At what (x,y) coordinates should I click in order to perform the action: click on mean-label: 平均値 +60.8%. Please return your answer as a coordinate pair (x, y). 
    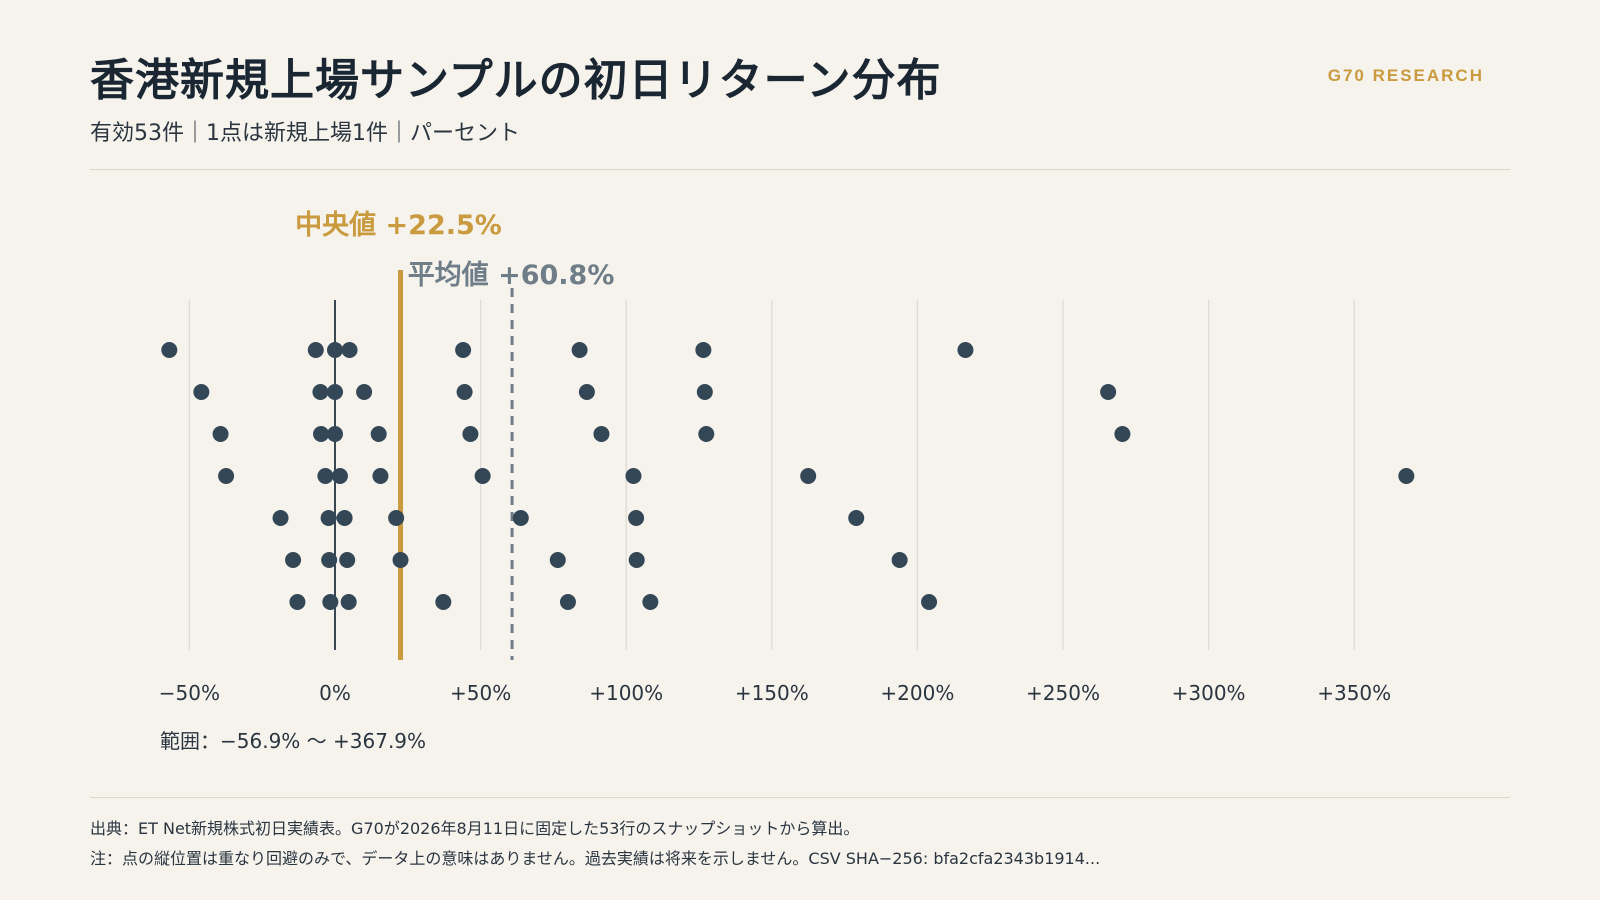
    Looking at the image, I should click on (511, 275).